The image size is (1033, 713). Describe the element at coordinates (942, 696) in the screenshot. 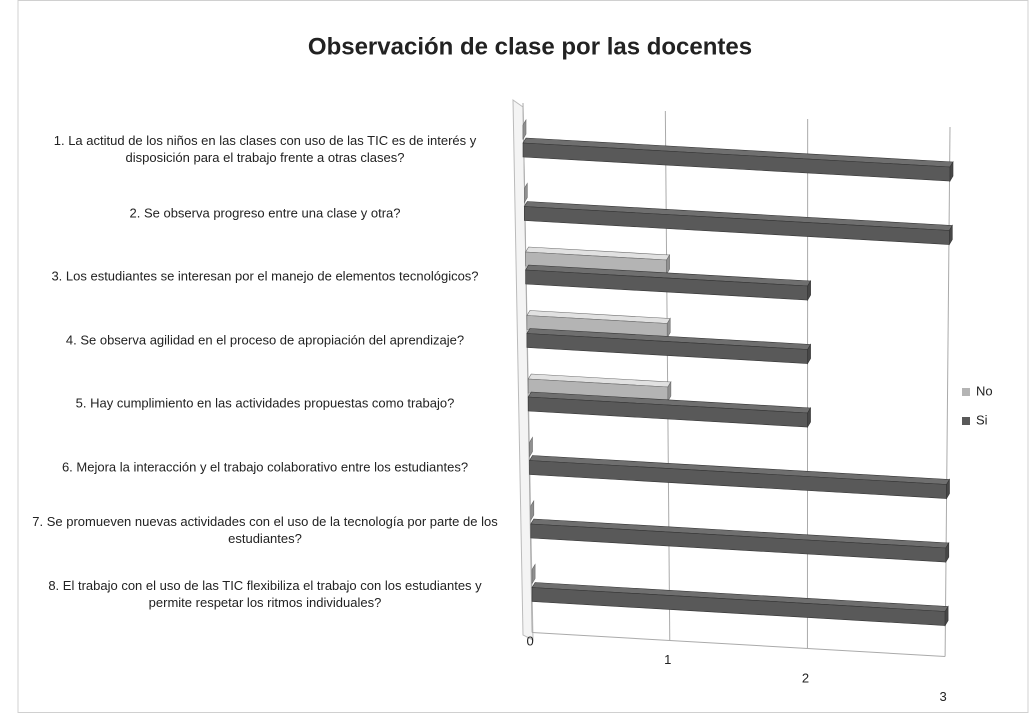

I see `x-tick-label: 3` at that location.